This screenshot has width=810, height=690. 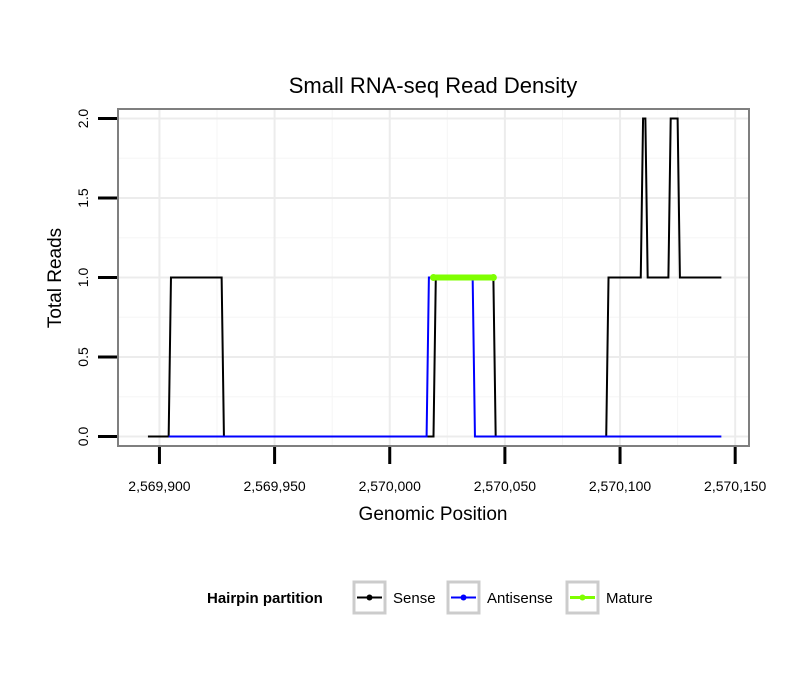 I want to click on x-tick-label: 2,570,000, so click(x=390, y=486).